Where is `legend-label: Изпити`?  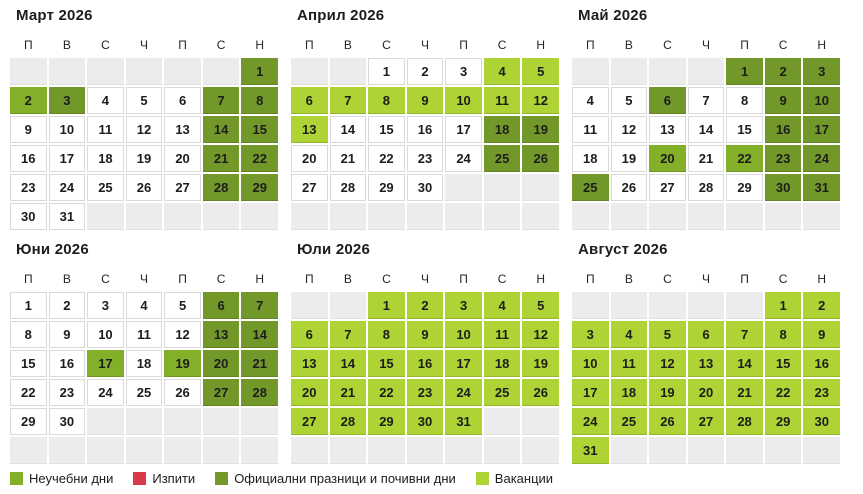 legend-label: Изпити is located at coordinates (174, 478).